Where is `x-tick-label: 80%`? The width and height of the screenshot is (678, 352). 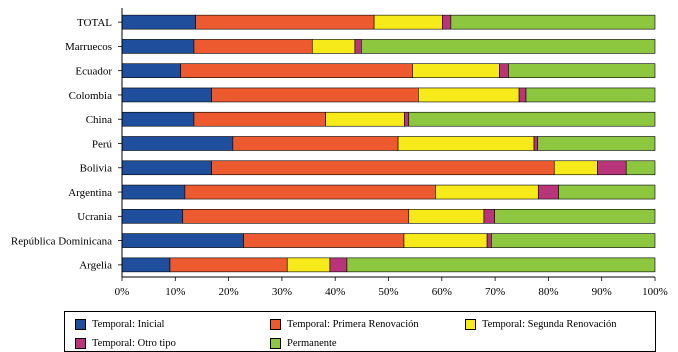 x-tick-label: 80% is located at coordinates (548, 292).